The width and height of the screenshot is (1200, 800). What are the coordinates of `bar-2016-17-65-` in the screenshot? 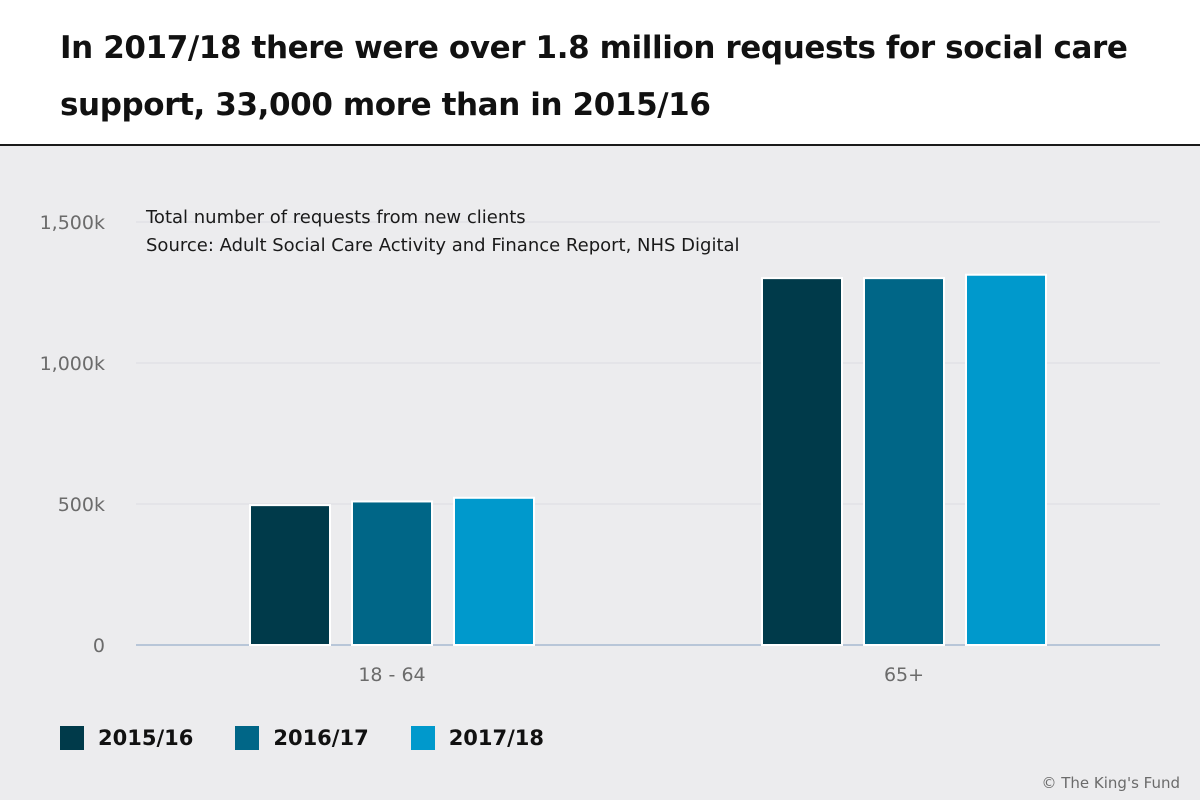 It's located at (904, 461).